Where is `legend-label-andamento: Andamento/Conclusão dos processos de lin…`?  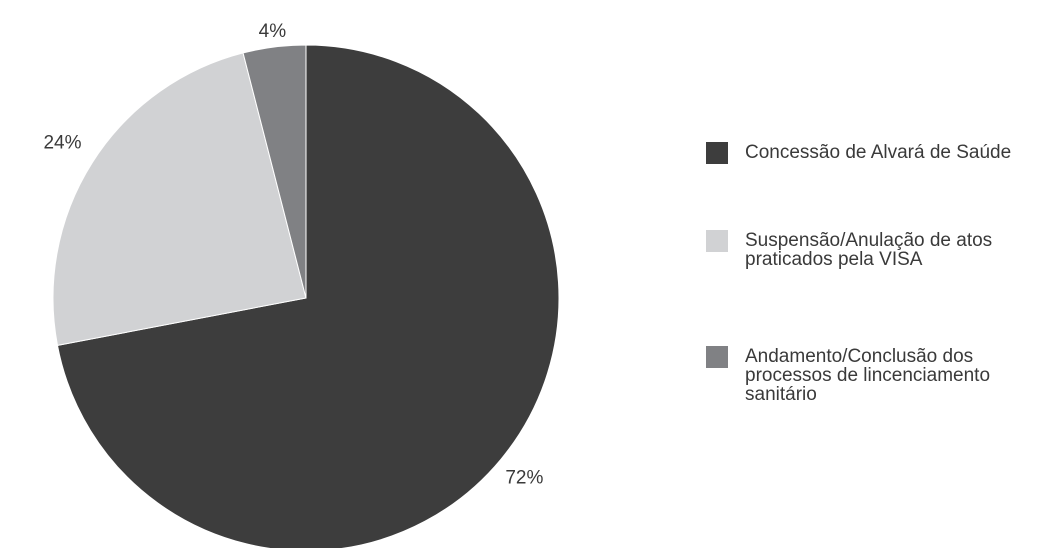 legend-label-andamento: Andamento/Conclusão dos processos de lin… is located at coordinates (868, 375).